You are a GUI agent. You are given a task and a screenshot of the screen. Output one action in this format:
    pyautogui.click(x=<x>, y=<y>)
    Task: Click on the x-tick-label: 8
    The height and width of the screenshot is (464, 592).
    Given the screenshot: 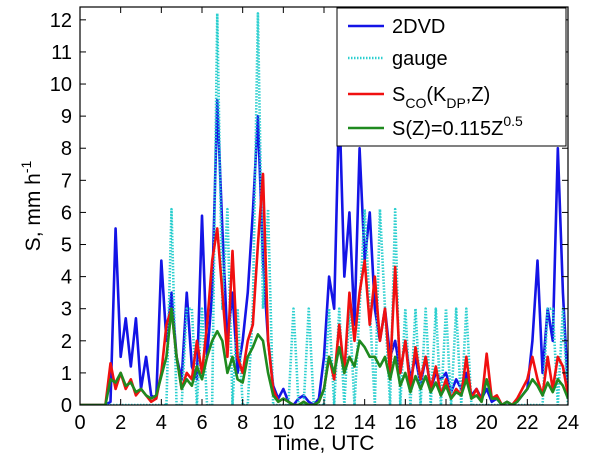 What is the action you would take?
    pyautogui.click(x=242, y=423)
    